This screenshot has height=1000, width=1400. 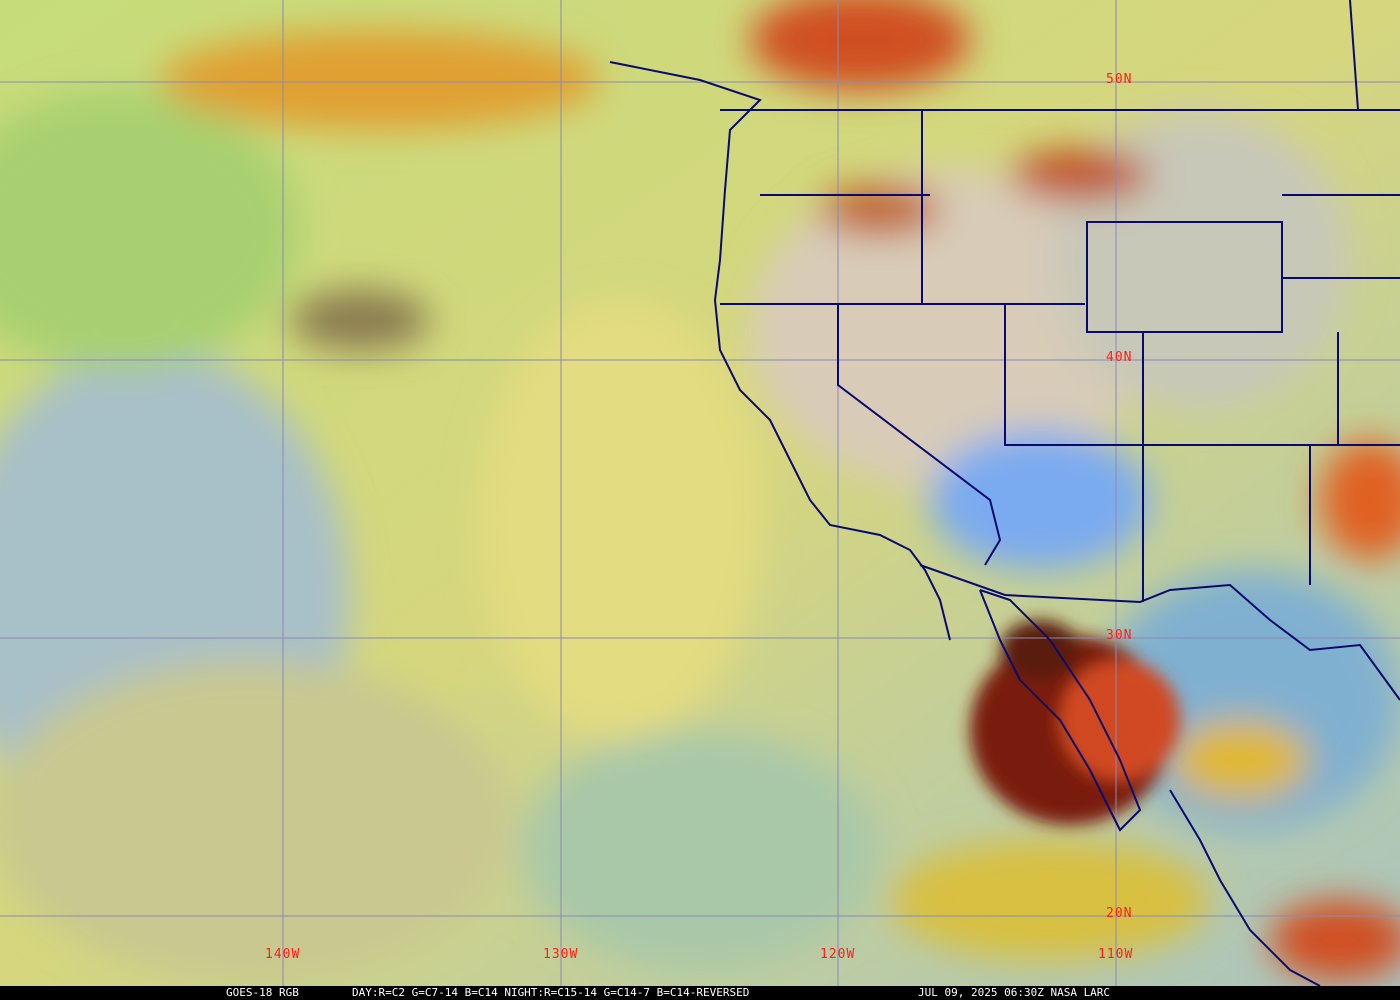 I want to click on longitude-label-140w: 140W, so click(x=283, y=954).